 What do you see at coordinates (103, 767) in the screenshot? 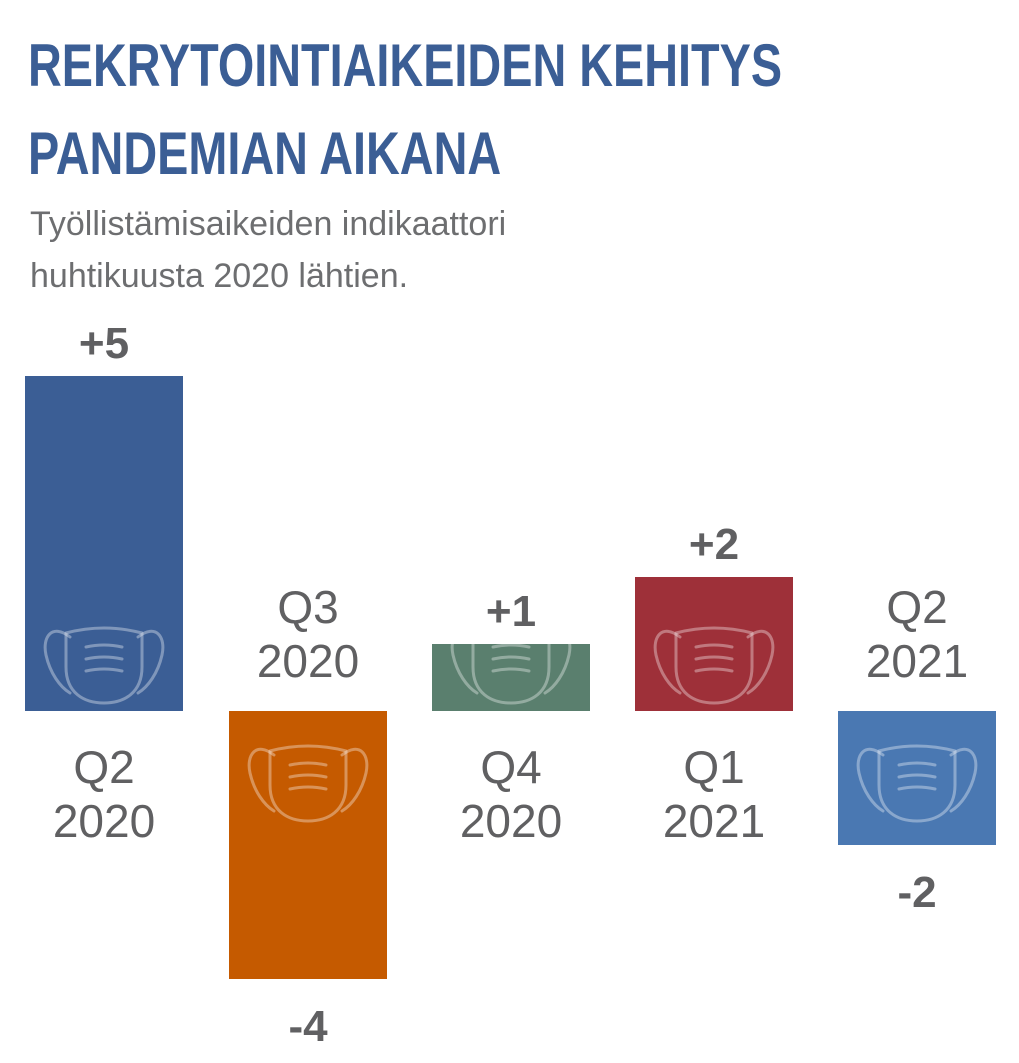
I see `category-label-0-0: Q2` at bounding box center [103, 767].